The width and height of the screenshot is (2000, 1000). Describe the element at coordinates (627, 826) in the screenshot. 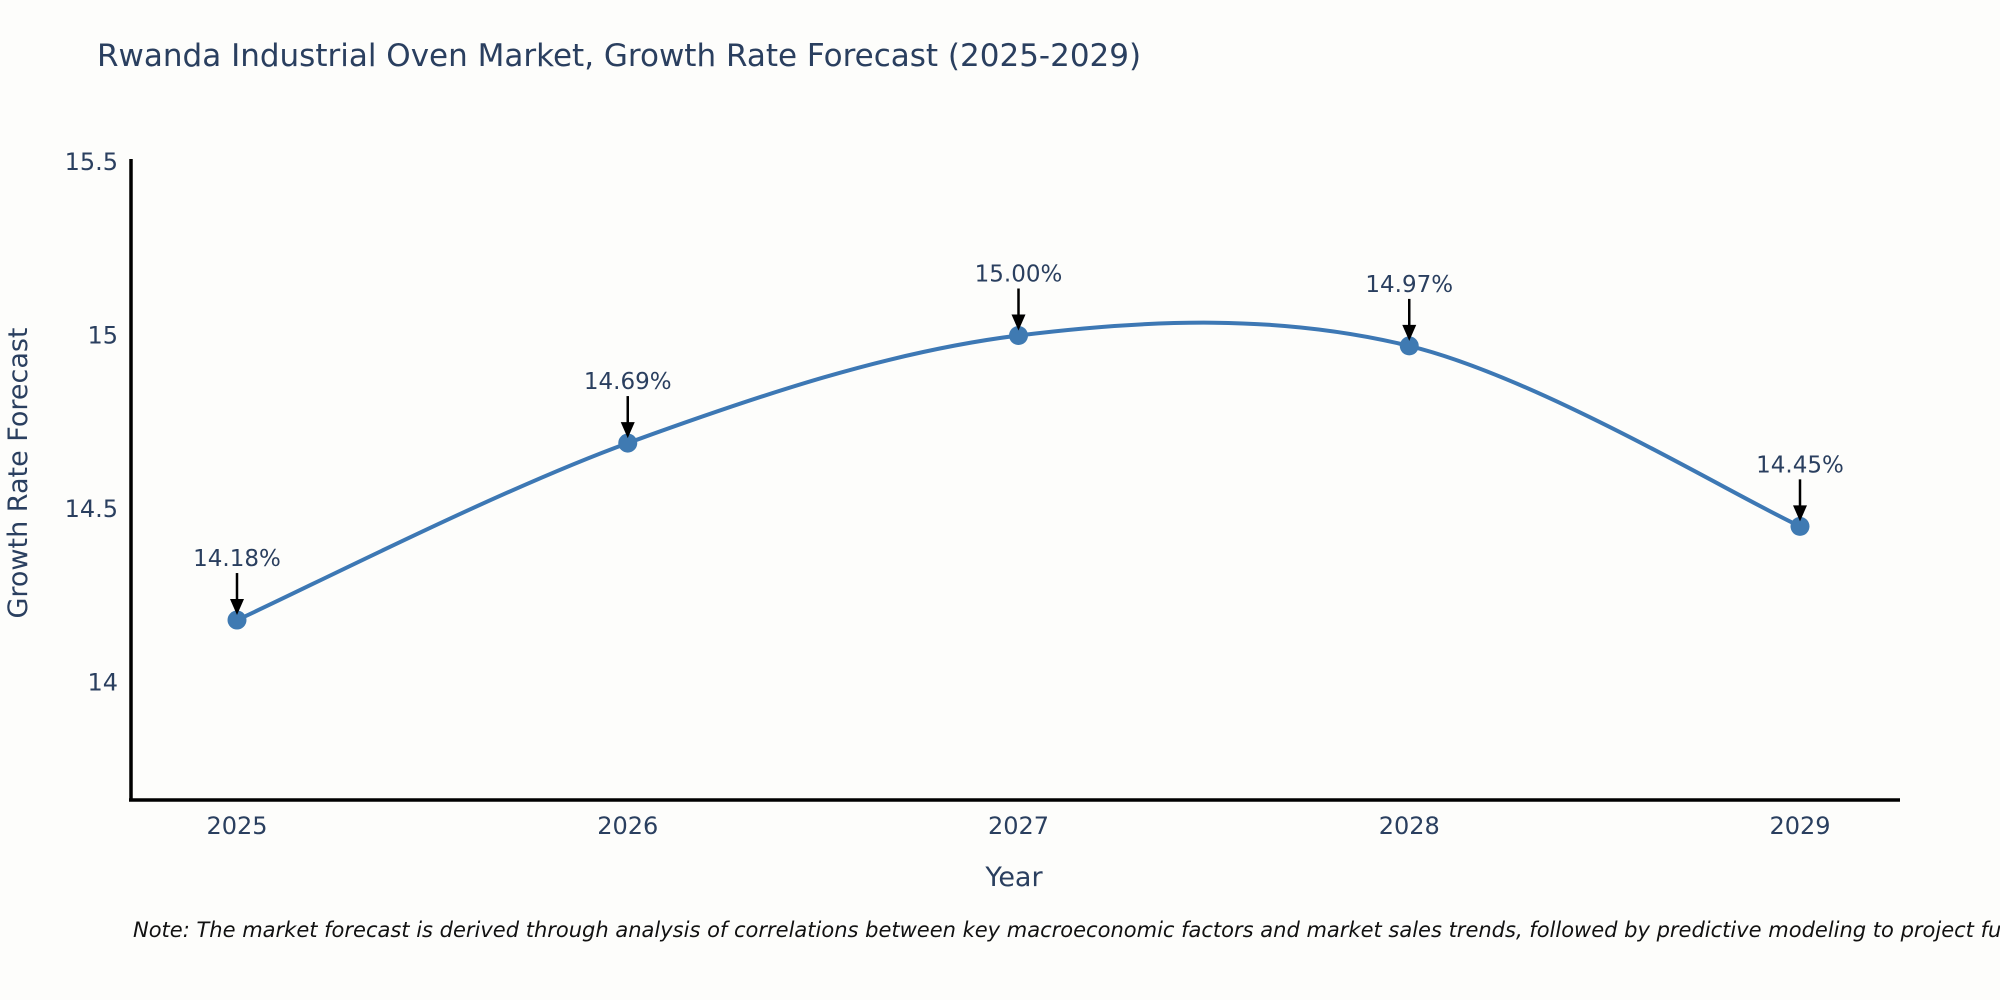

I see `x-tick-label: 2026` at that location.